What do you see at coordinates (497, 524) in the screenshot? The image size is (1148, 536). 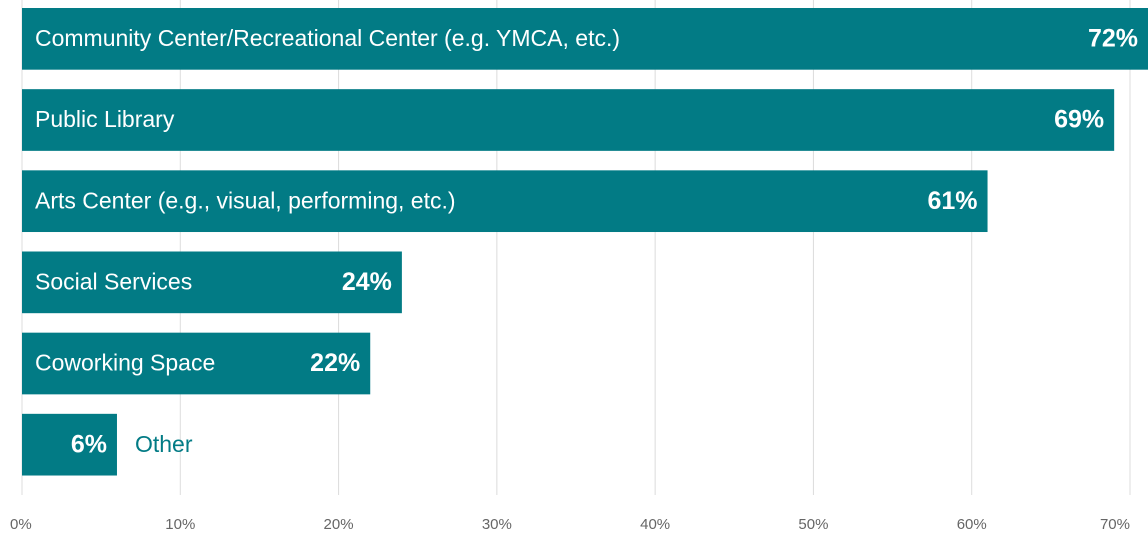 I see `x-tick-label: 30%` at bounding box center [497, 524].